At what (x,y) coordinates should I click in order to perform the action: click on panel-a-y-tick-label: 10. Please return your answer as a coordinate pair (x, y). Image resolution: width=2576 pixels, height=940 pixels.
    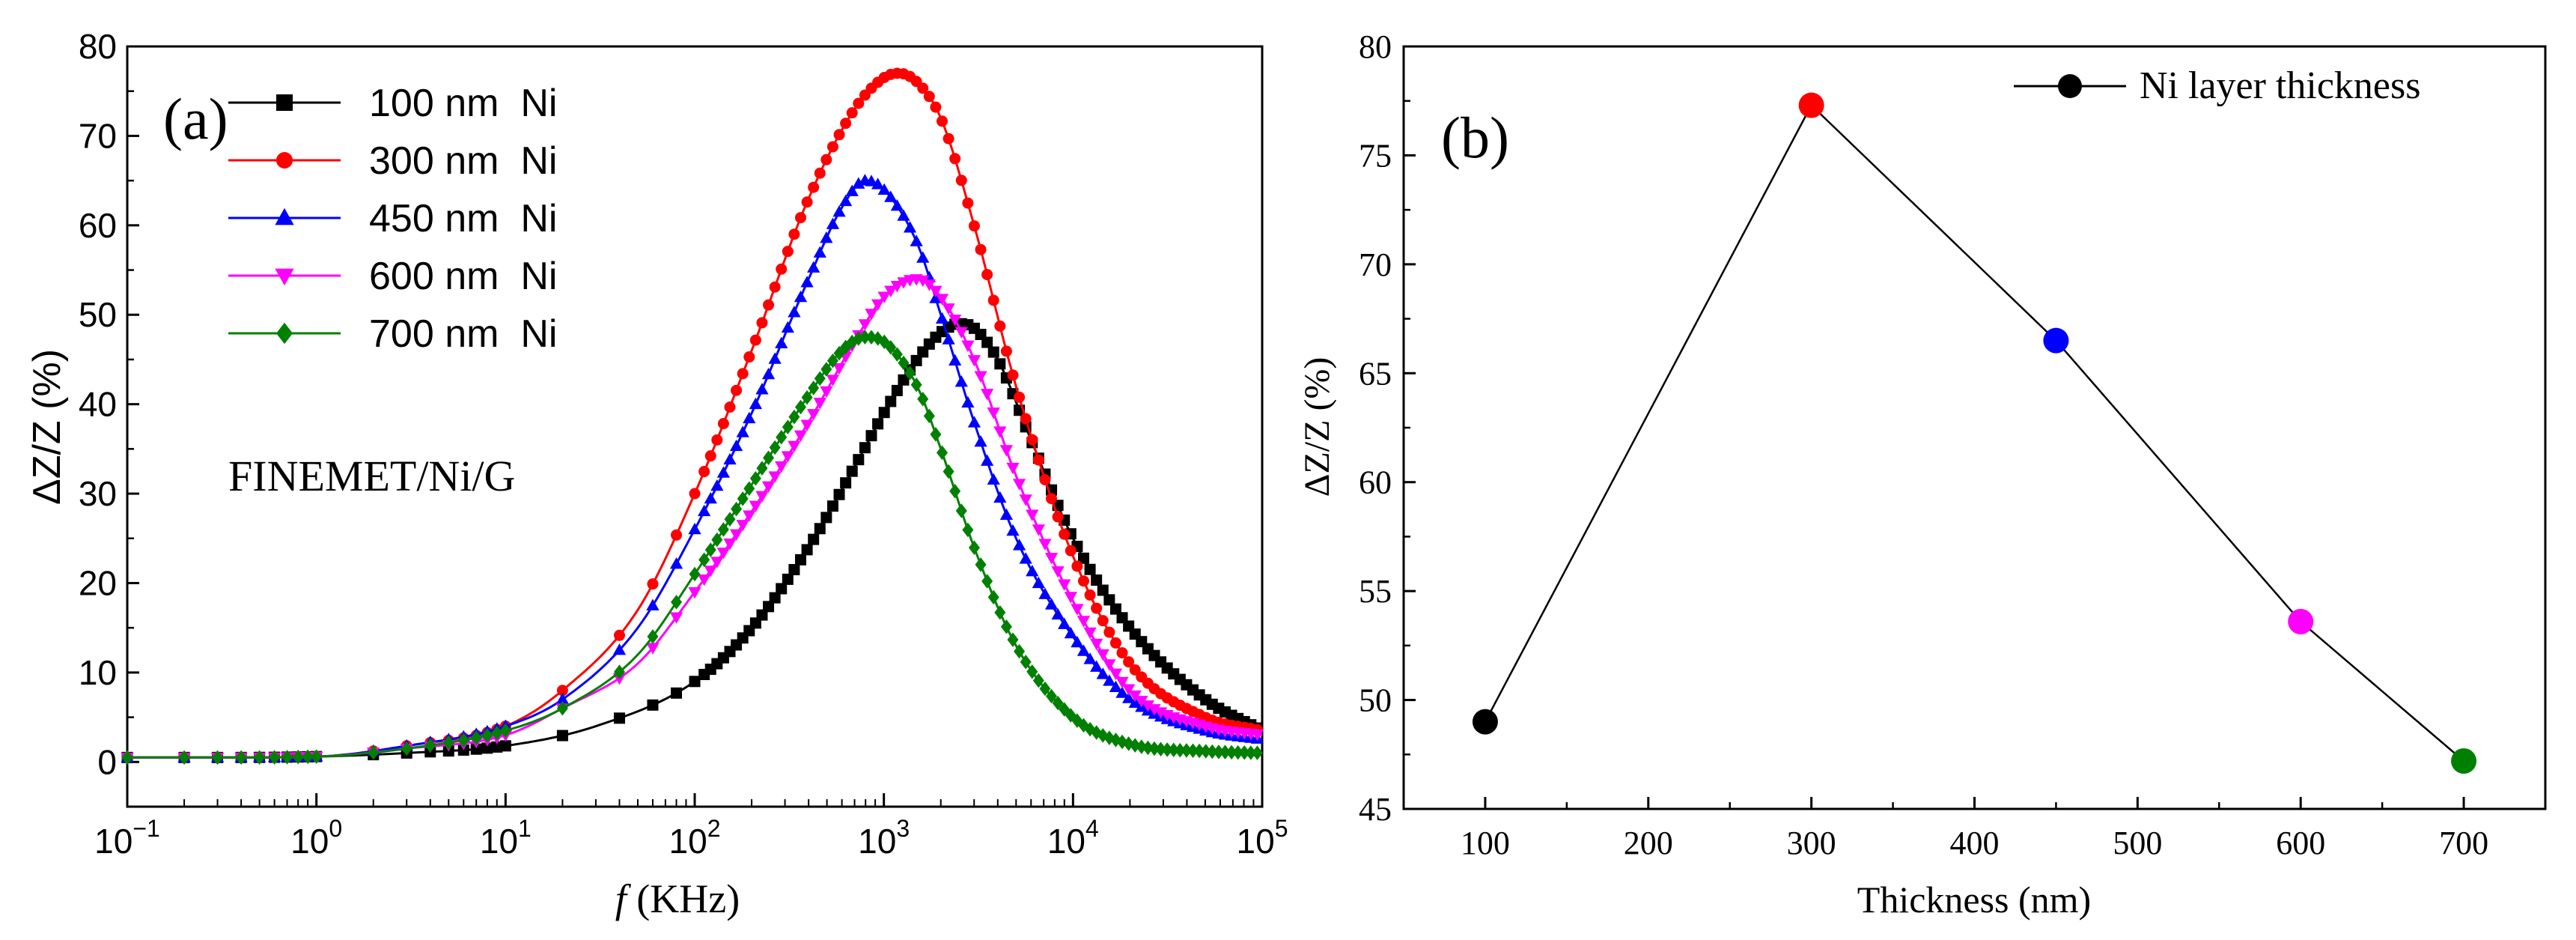
    Looking at the image, I should click on (98, 672).